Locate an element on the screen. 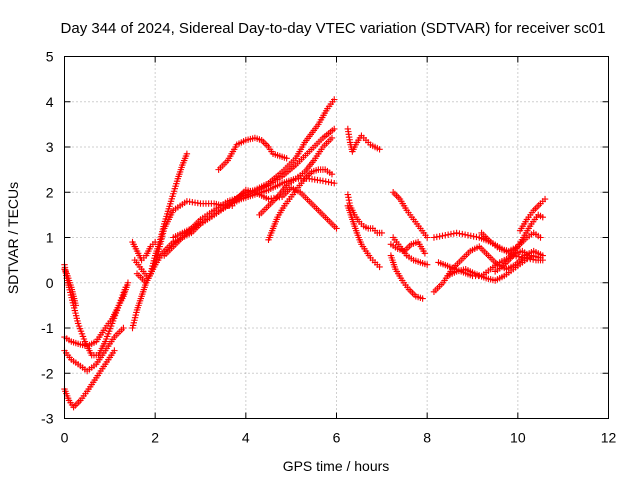  x-tick-label: 2 is located at coordinates (155, 438).